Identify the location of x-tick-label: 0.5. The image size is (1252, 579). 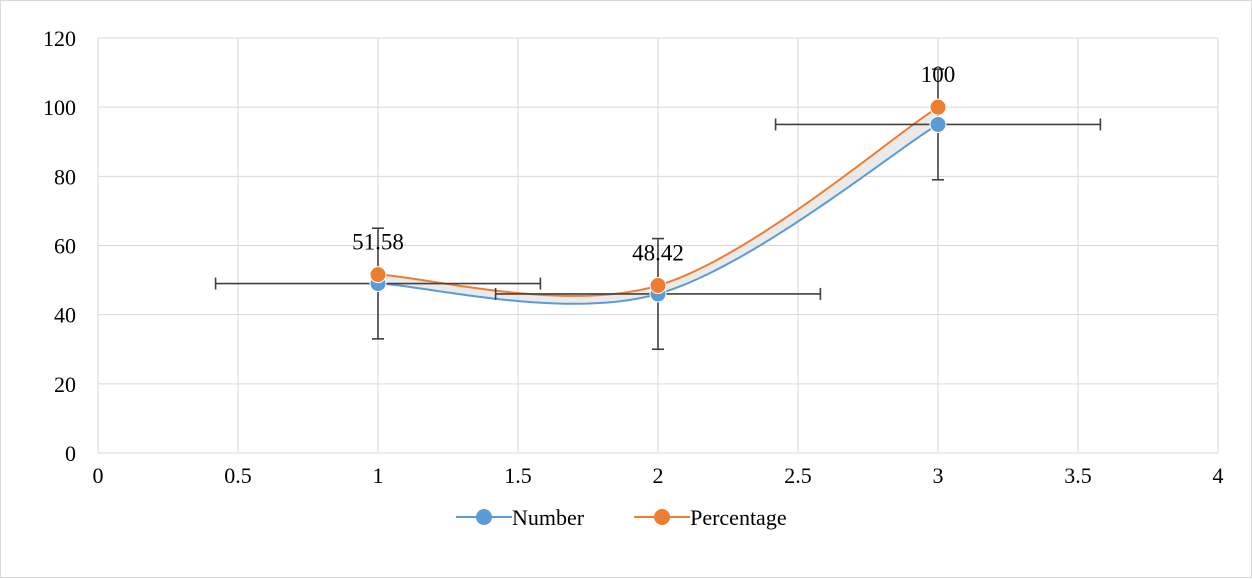
(238, 475).